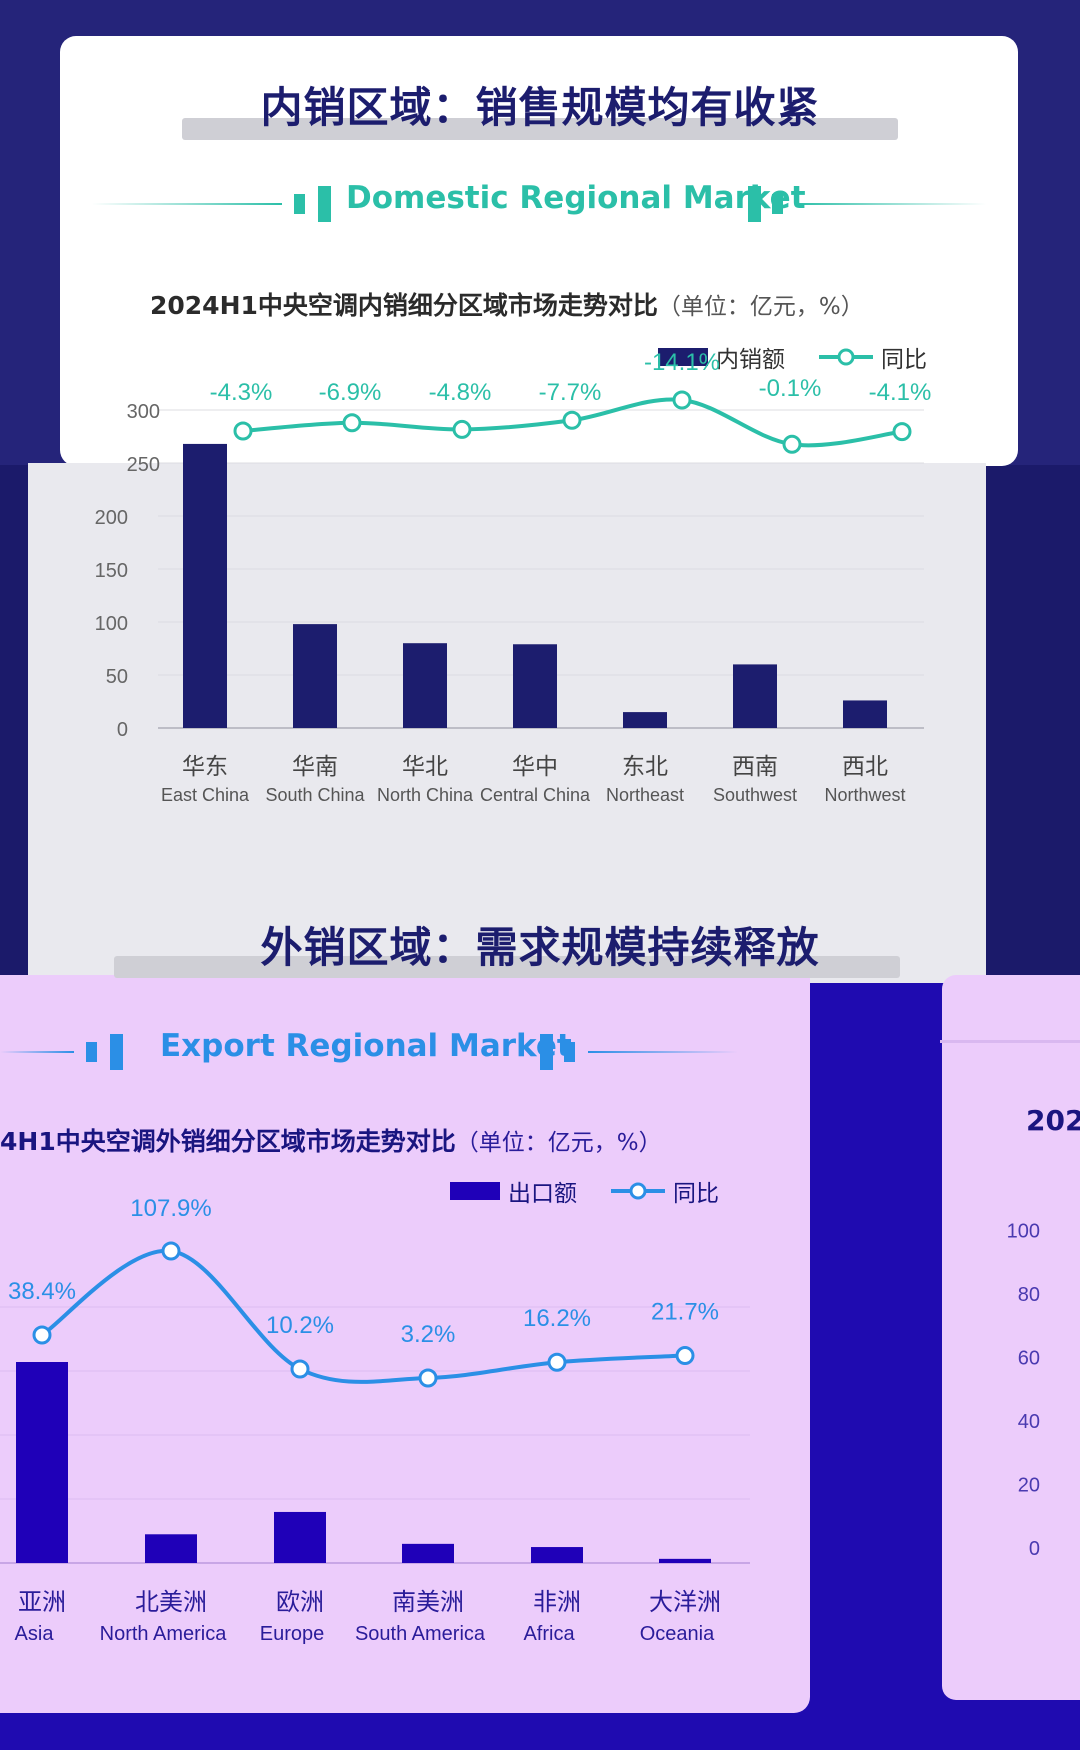  Describe the element at coordinates (645, 767) in the screenshot. I see `x-tick-label: 东北` at that location.